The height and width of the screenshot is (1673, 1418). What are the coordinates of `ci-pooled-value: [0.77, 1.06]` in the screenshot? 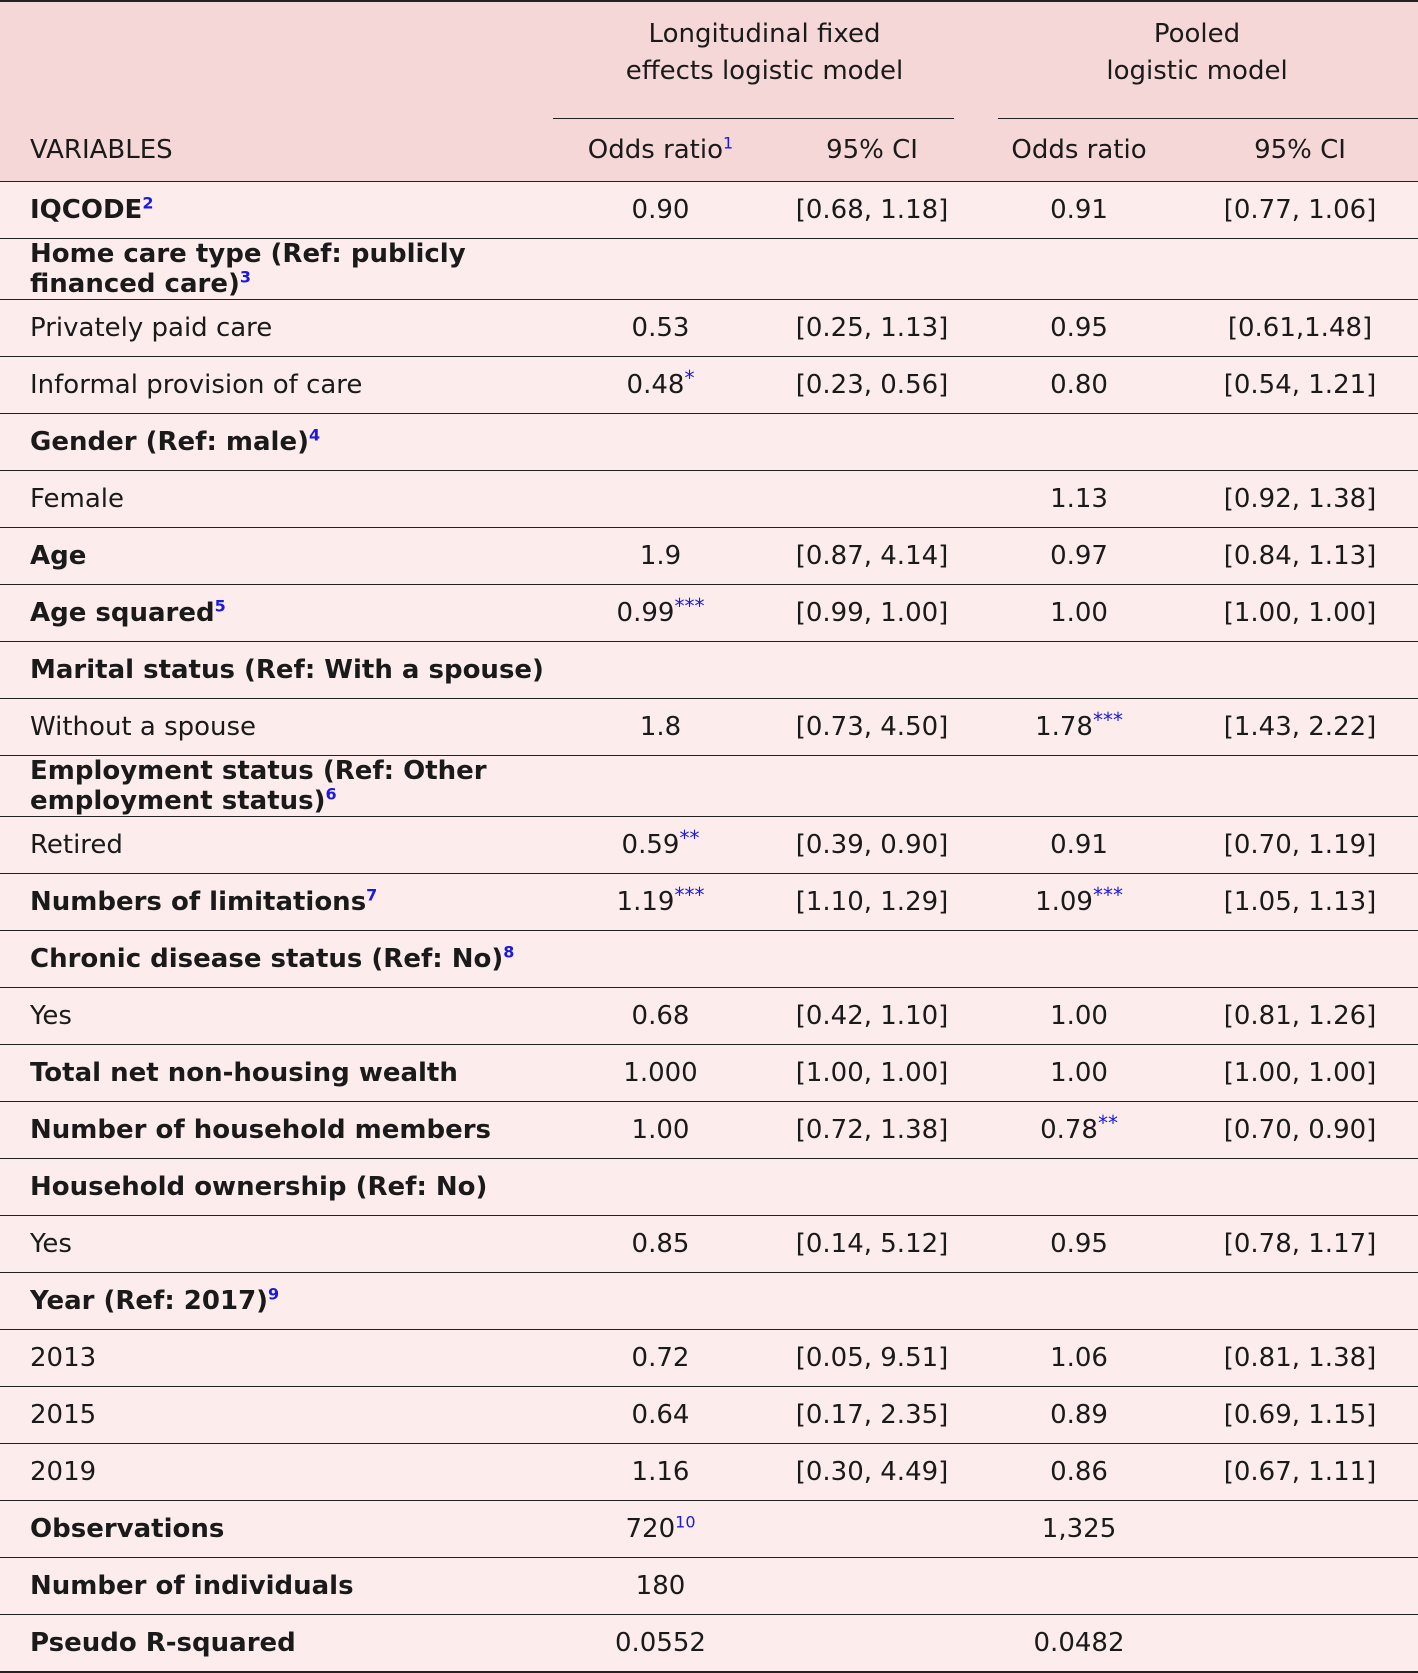 It's located at (1300, 210).